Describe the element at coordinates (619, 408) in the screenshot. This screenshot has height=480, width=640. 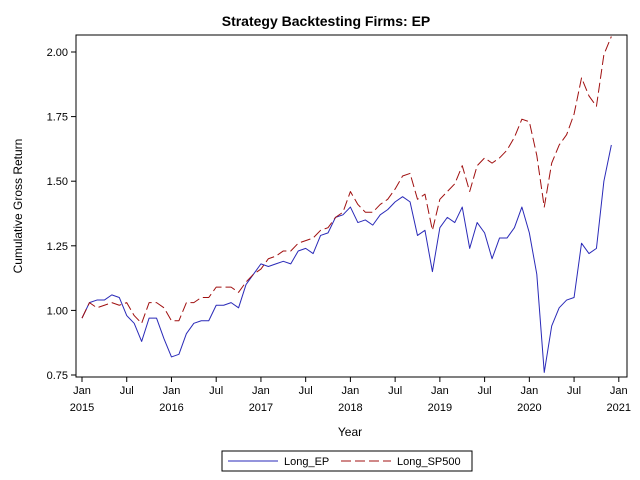
I see `x-tick-label-year: 2021` at that location.